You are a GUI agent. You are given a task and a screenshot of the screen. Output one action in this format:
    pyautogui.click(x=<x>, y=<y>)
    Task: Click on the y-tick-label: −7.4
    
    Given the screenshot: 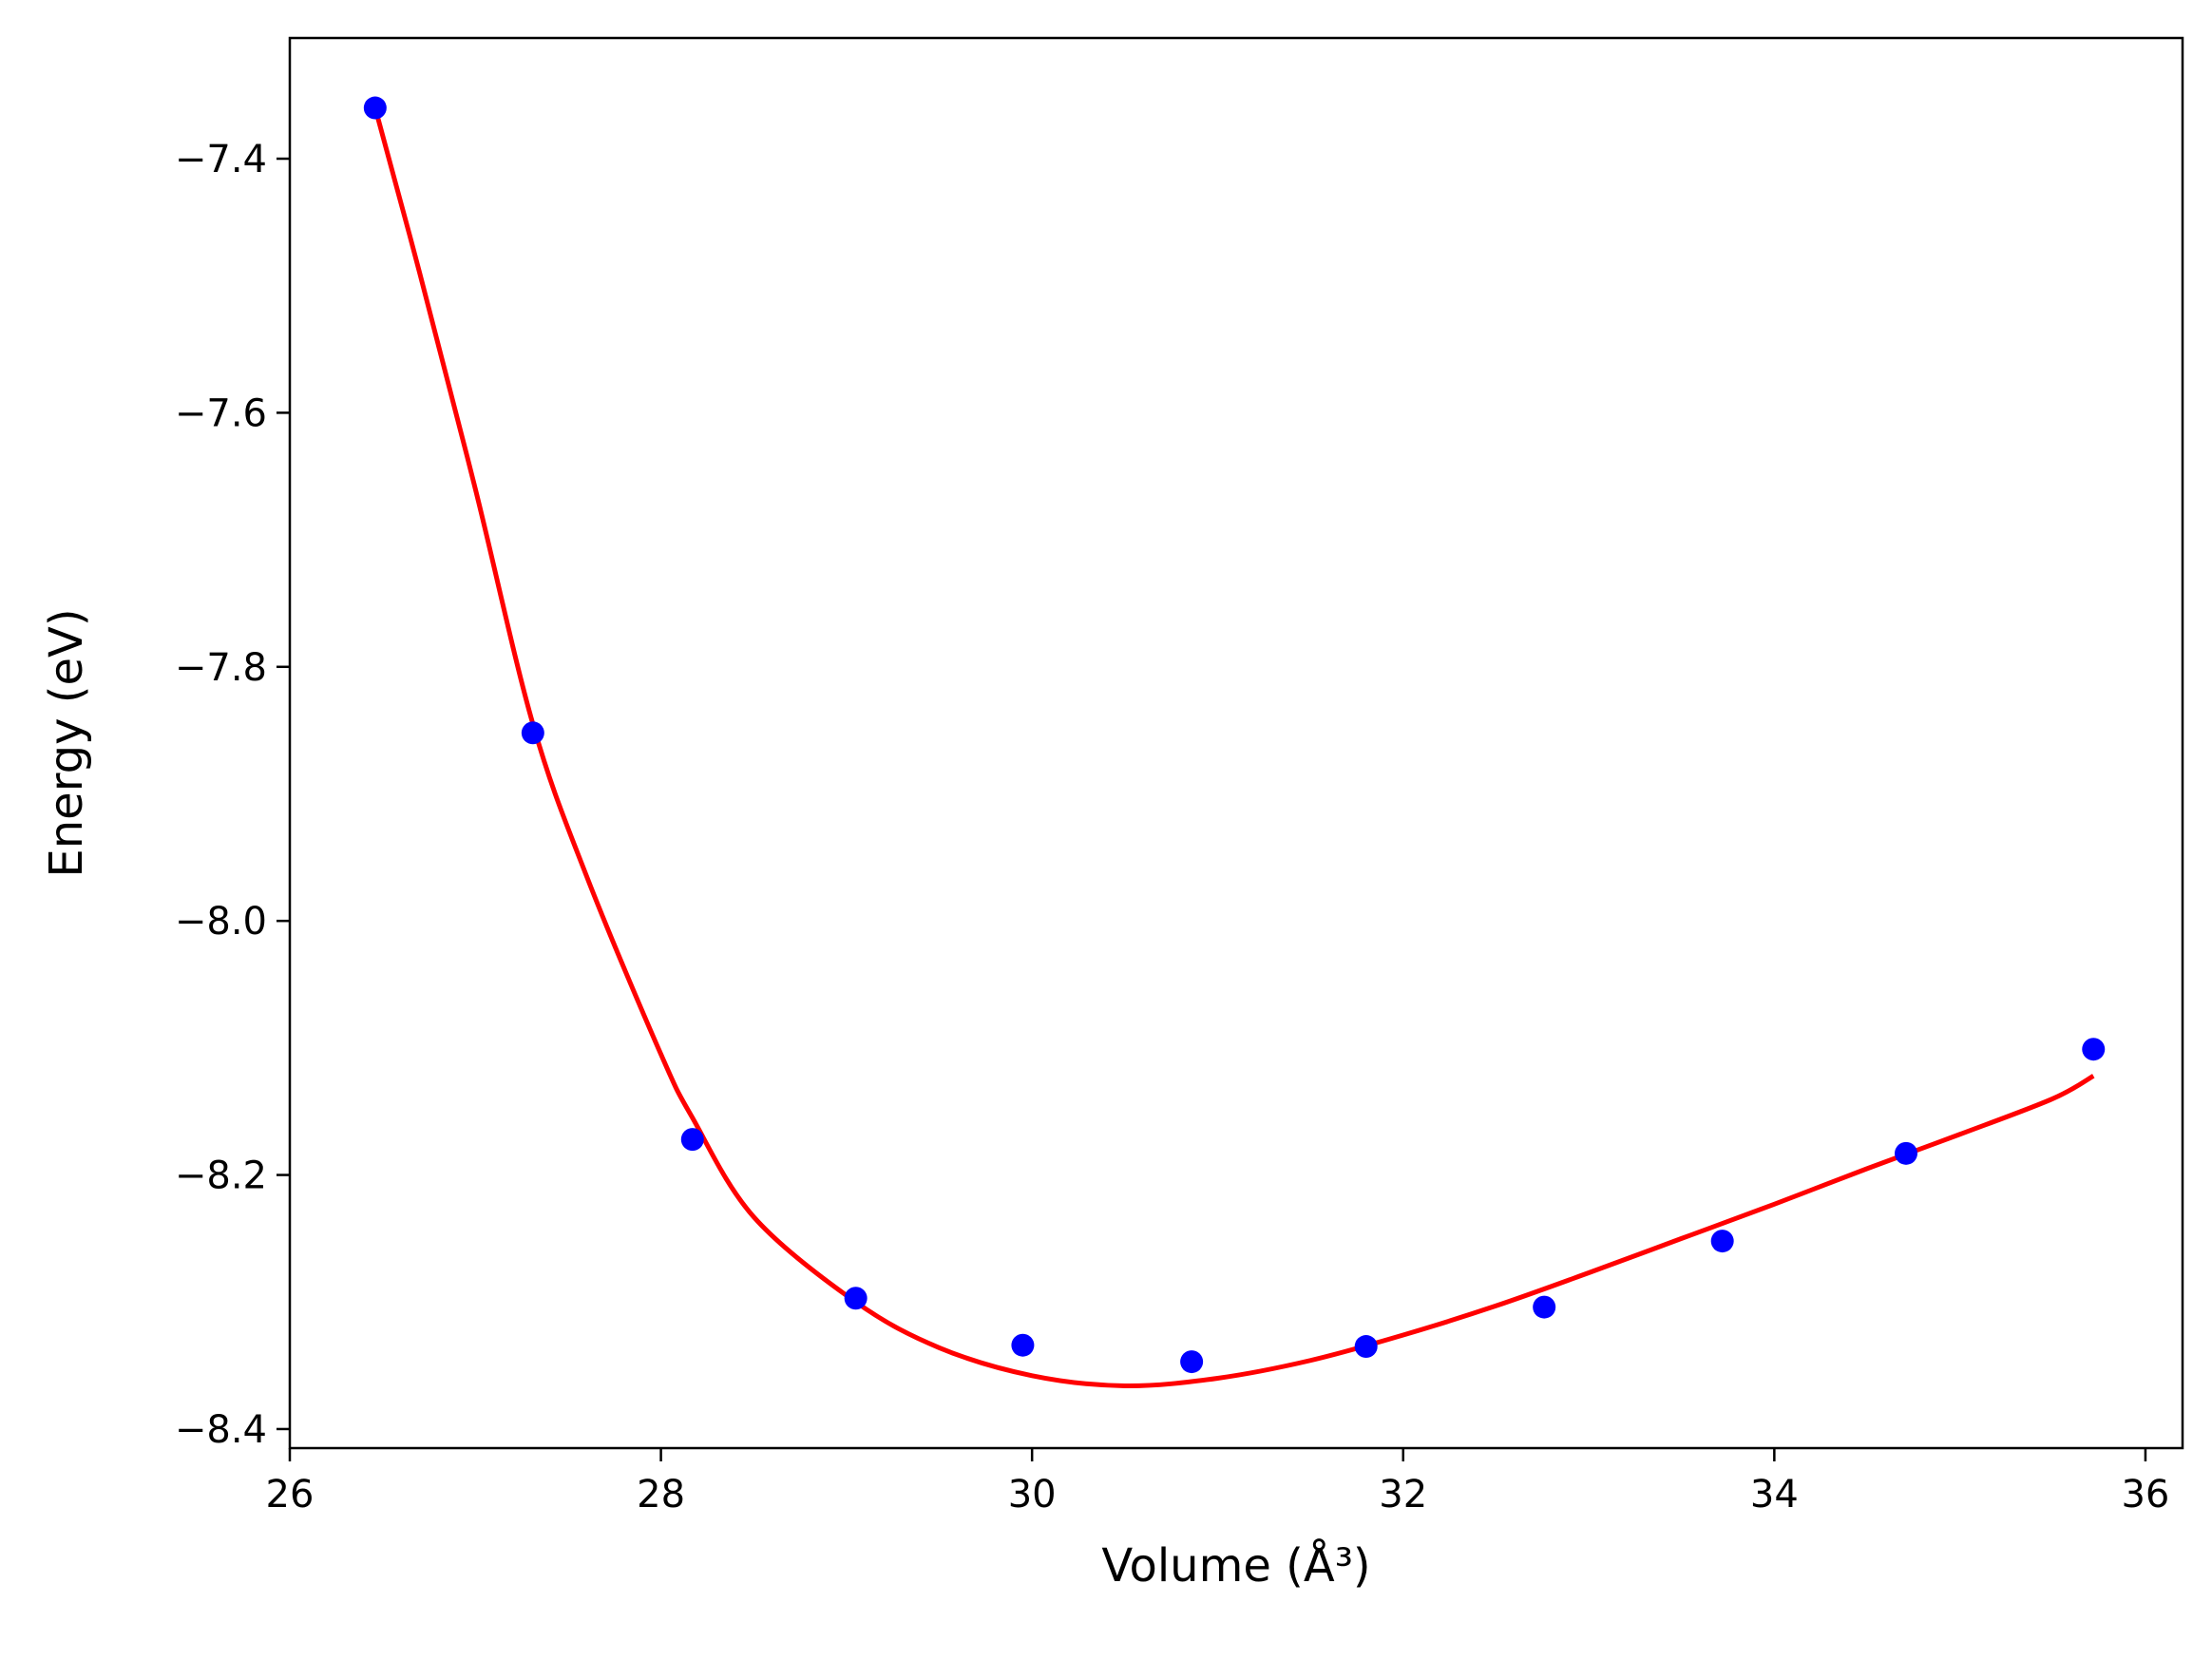 What is the action you would take?
    pyautogui.click(x=221, y=159)
    